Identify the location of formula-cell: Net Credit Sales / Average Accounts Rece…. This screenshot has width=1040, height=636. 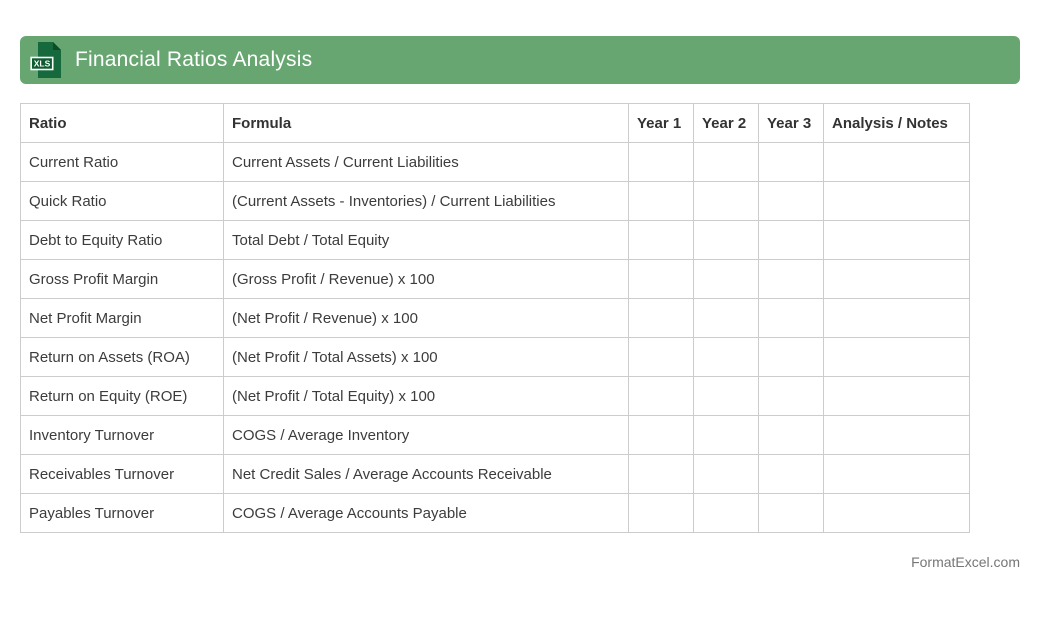
(426, 474).